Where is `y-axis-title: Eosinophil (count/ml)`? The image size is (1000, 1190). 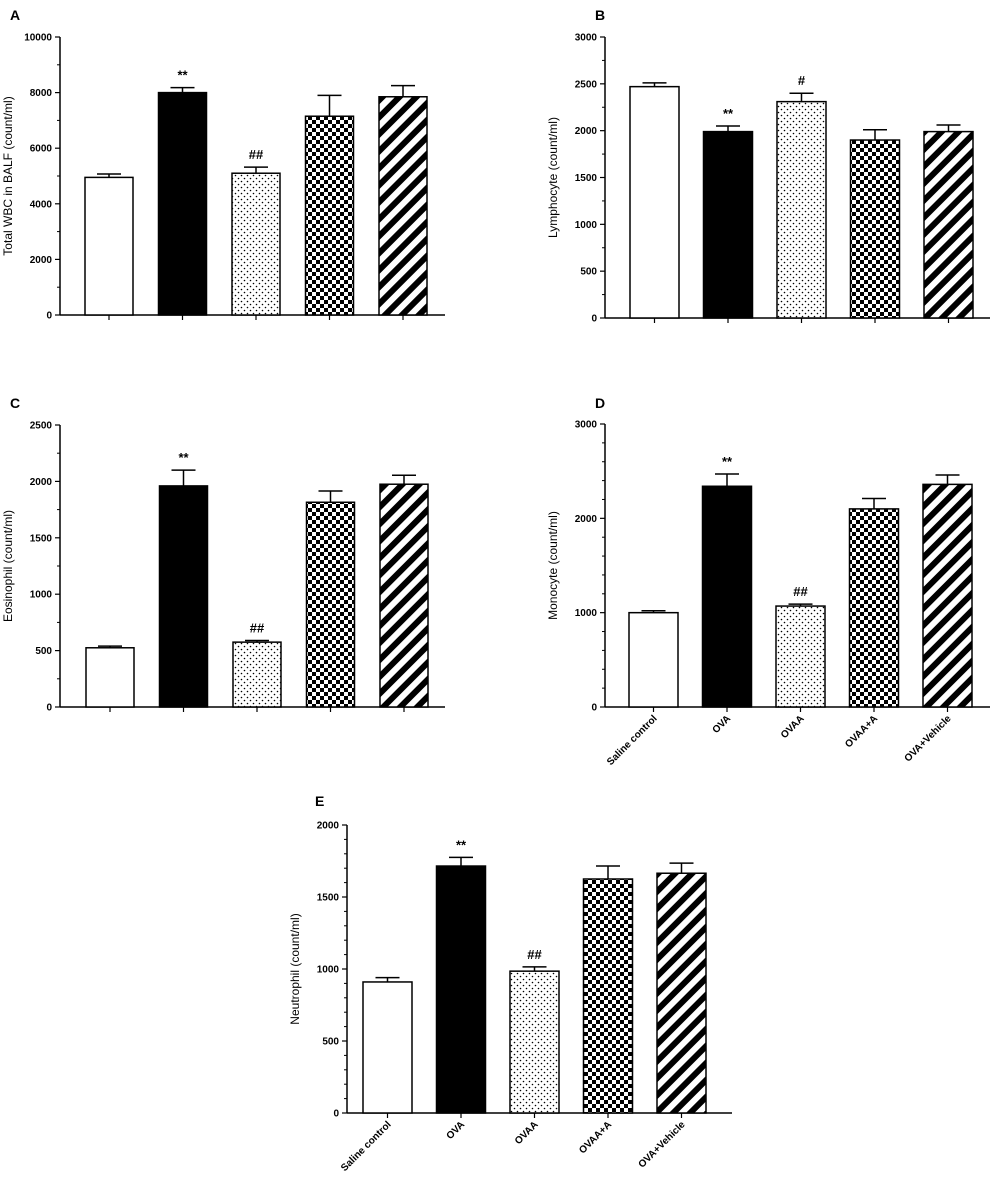
y-axis-title: Eosinophil (count/ml) is located at coordinates (8, 566).